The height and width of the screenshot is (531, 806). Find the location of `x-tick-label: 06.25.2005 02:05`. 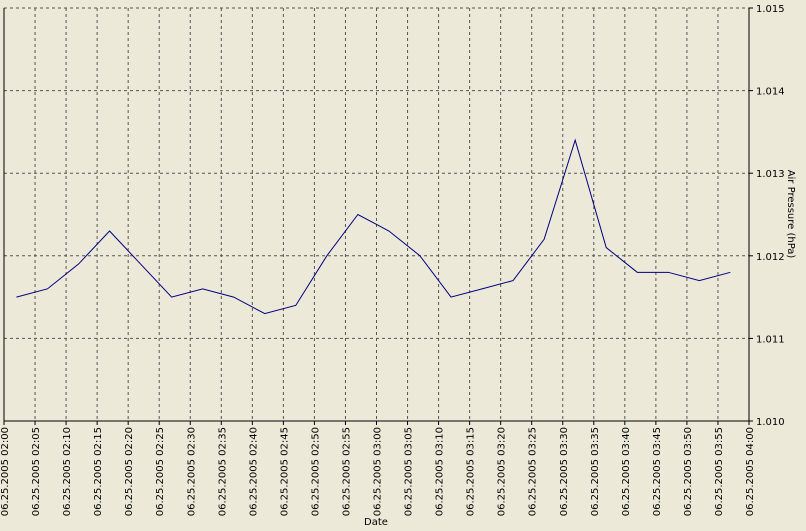

x-tick-label: 06.25.2005 02:05 is located at coordinates (36, 471).